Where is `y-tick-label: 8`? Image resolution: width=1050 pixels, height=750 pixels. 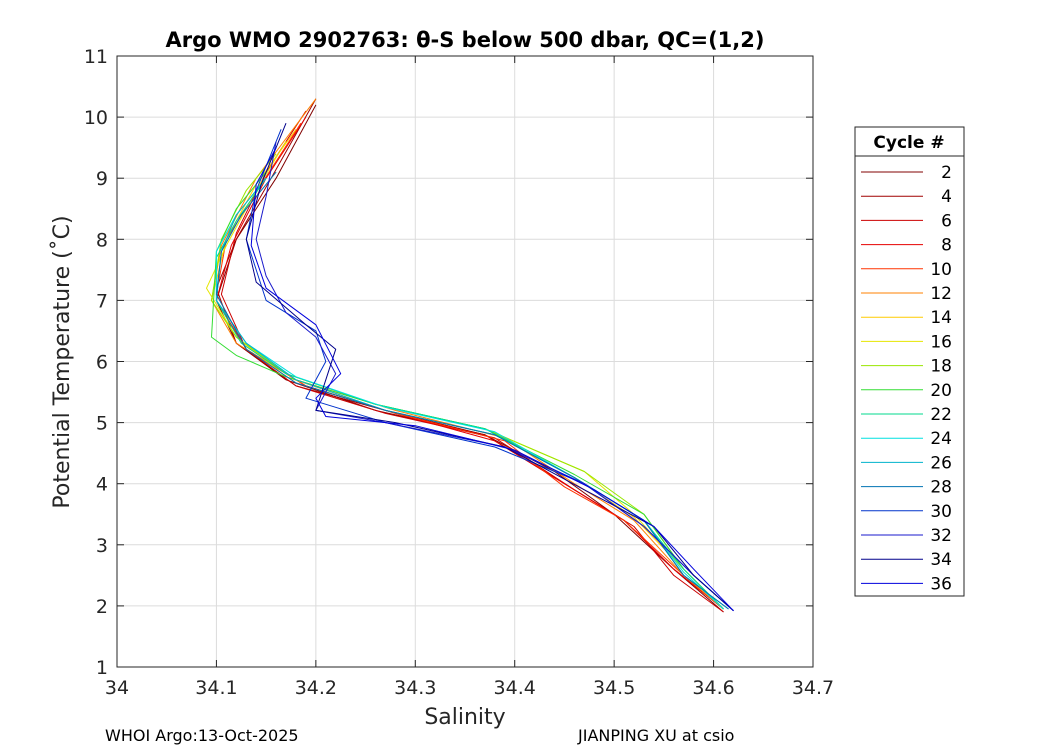 y-tick-label: 8 is located at coordinates (102, 240).